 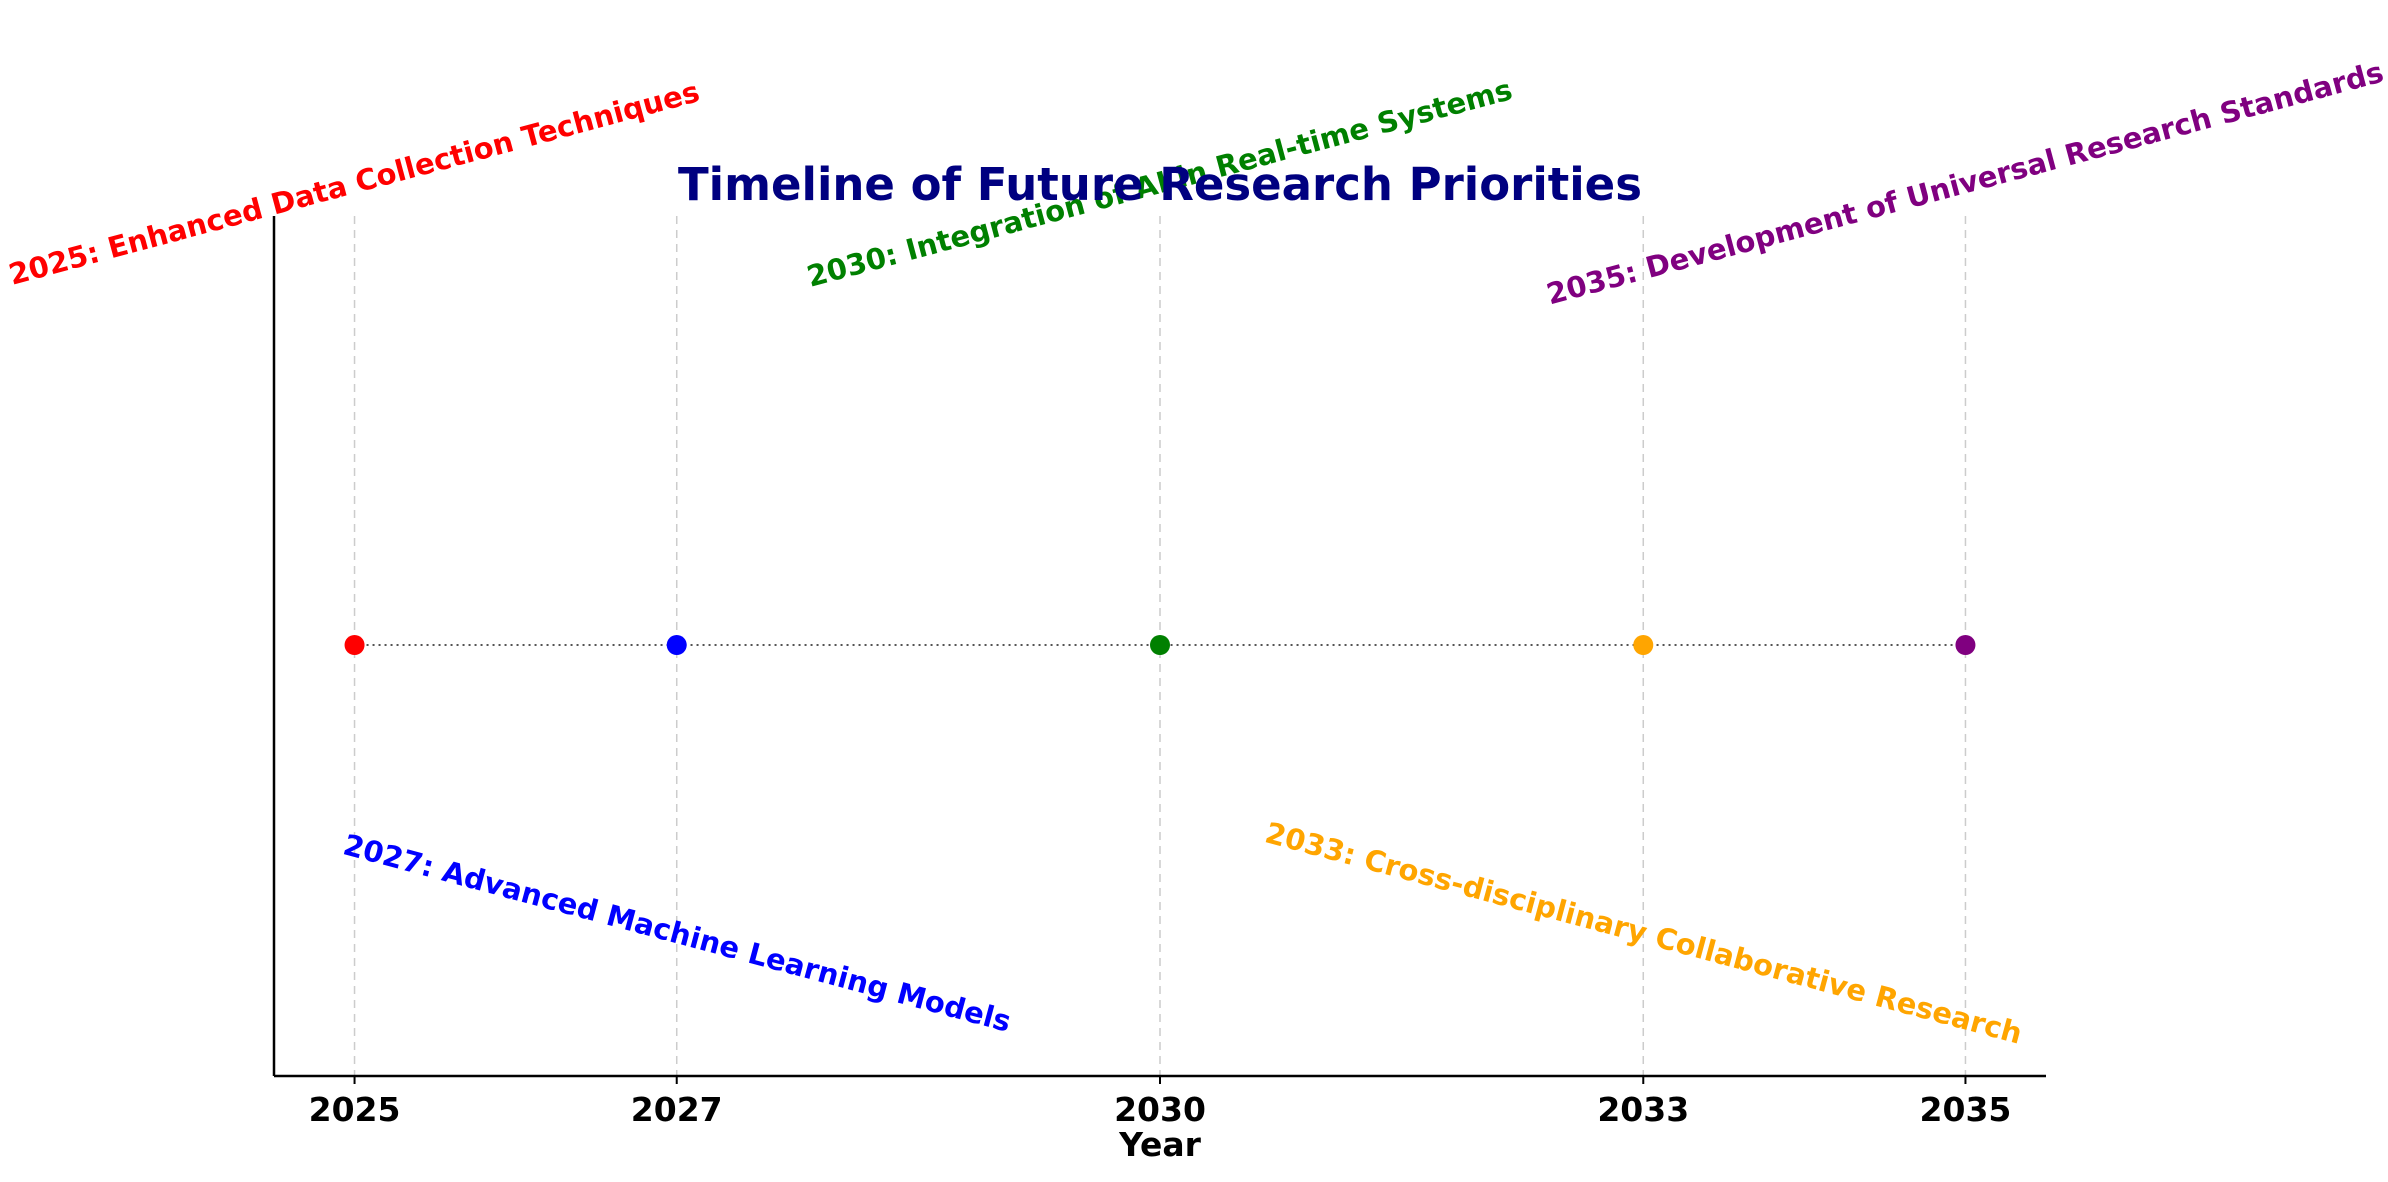 I want to click on x-tick-label: 2025, so click(x=355, y=1109).